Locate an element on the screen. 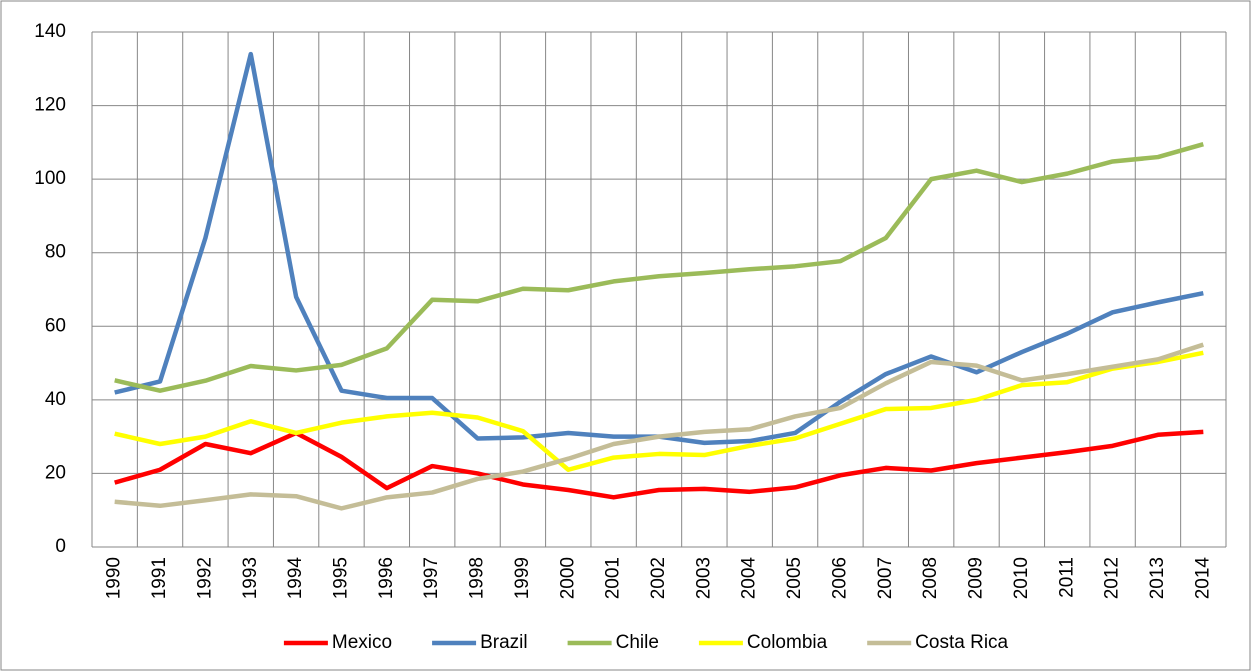 Image resolution: width=1252 pixels, height=672 pixels. x-tick-label: 1994 is located at coordinates (295, 578).